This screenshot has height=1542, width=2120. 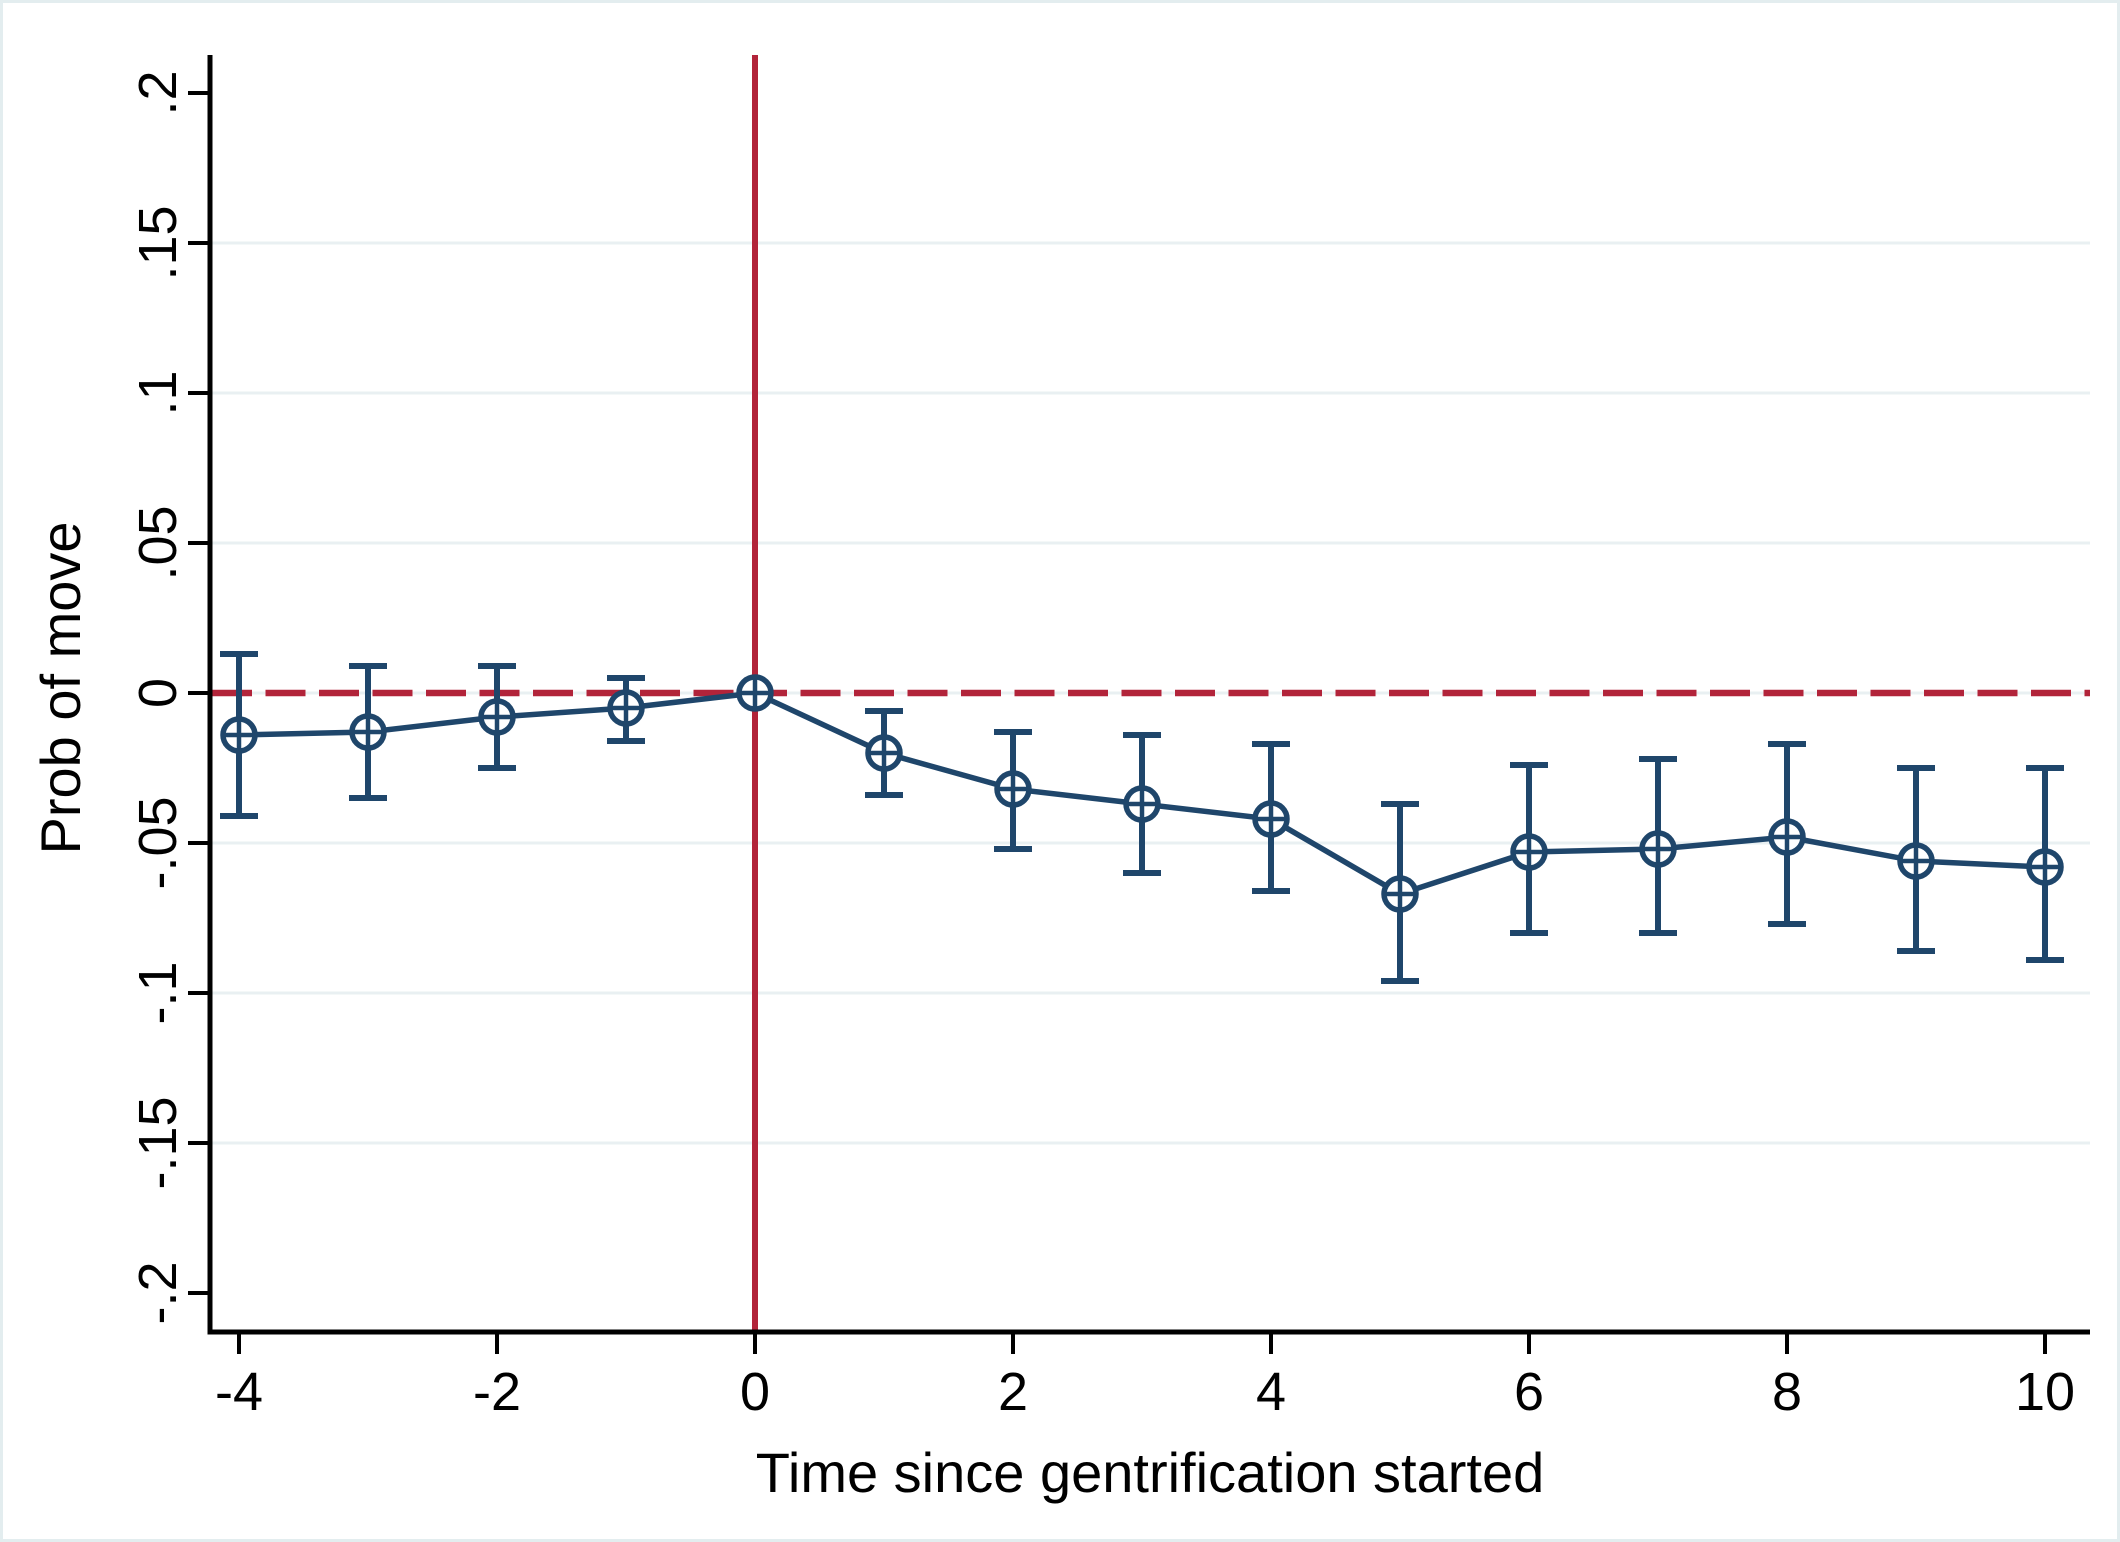 I want to click on x-tick-label: 10, so click(x=2045, y=1392).